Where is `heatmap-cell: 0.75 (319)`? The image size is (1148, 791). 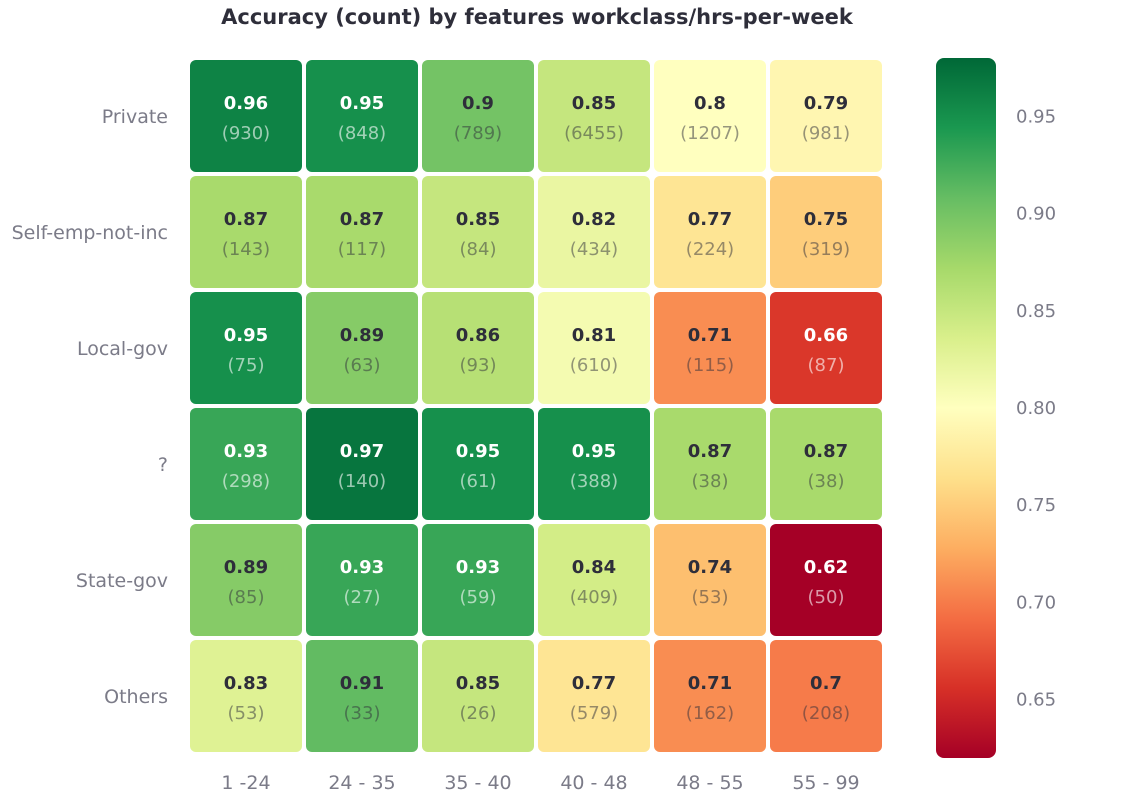
heatmap-cell: 0.75 (319) is located at coordinates (826, 232).